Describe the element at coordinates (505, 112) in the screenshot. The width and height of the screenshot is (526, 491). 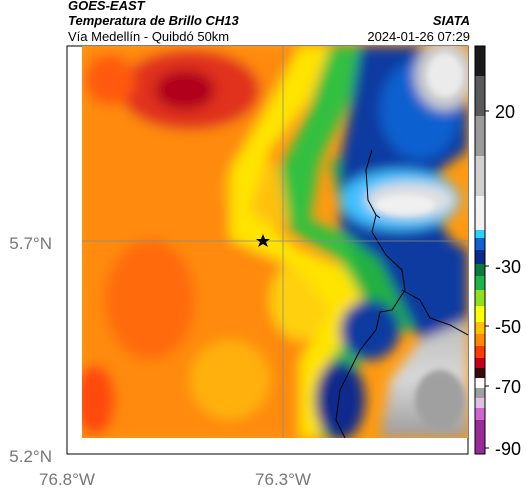
I see `colorbar-label-20: 20` at that location.